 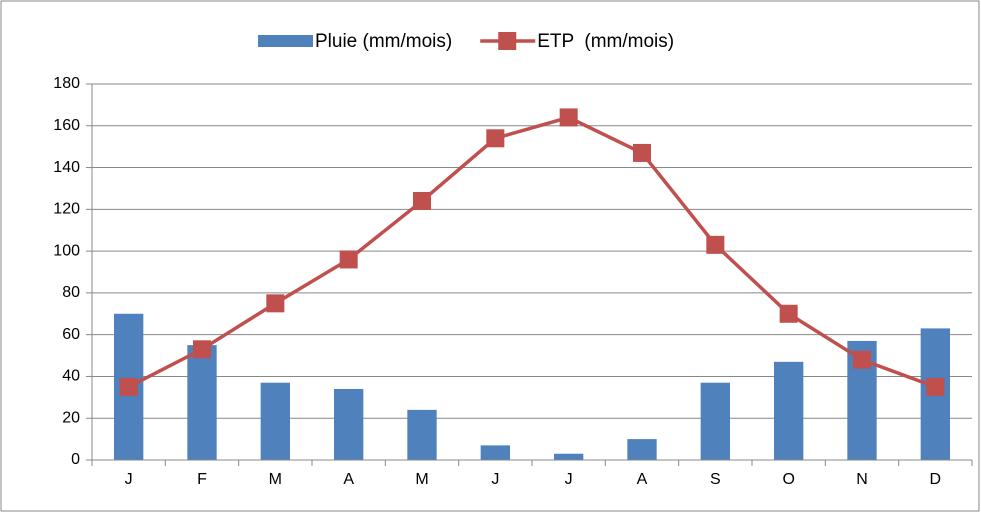 I want to click on y-tick-label: 80, so click(x=71, y=292).